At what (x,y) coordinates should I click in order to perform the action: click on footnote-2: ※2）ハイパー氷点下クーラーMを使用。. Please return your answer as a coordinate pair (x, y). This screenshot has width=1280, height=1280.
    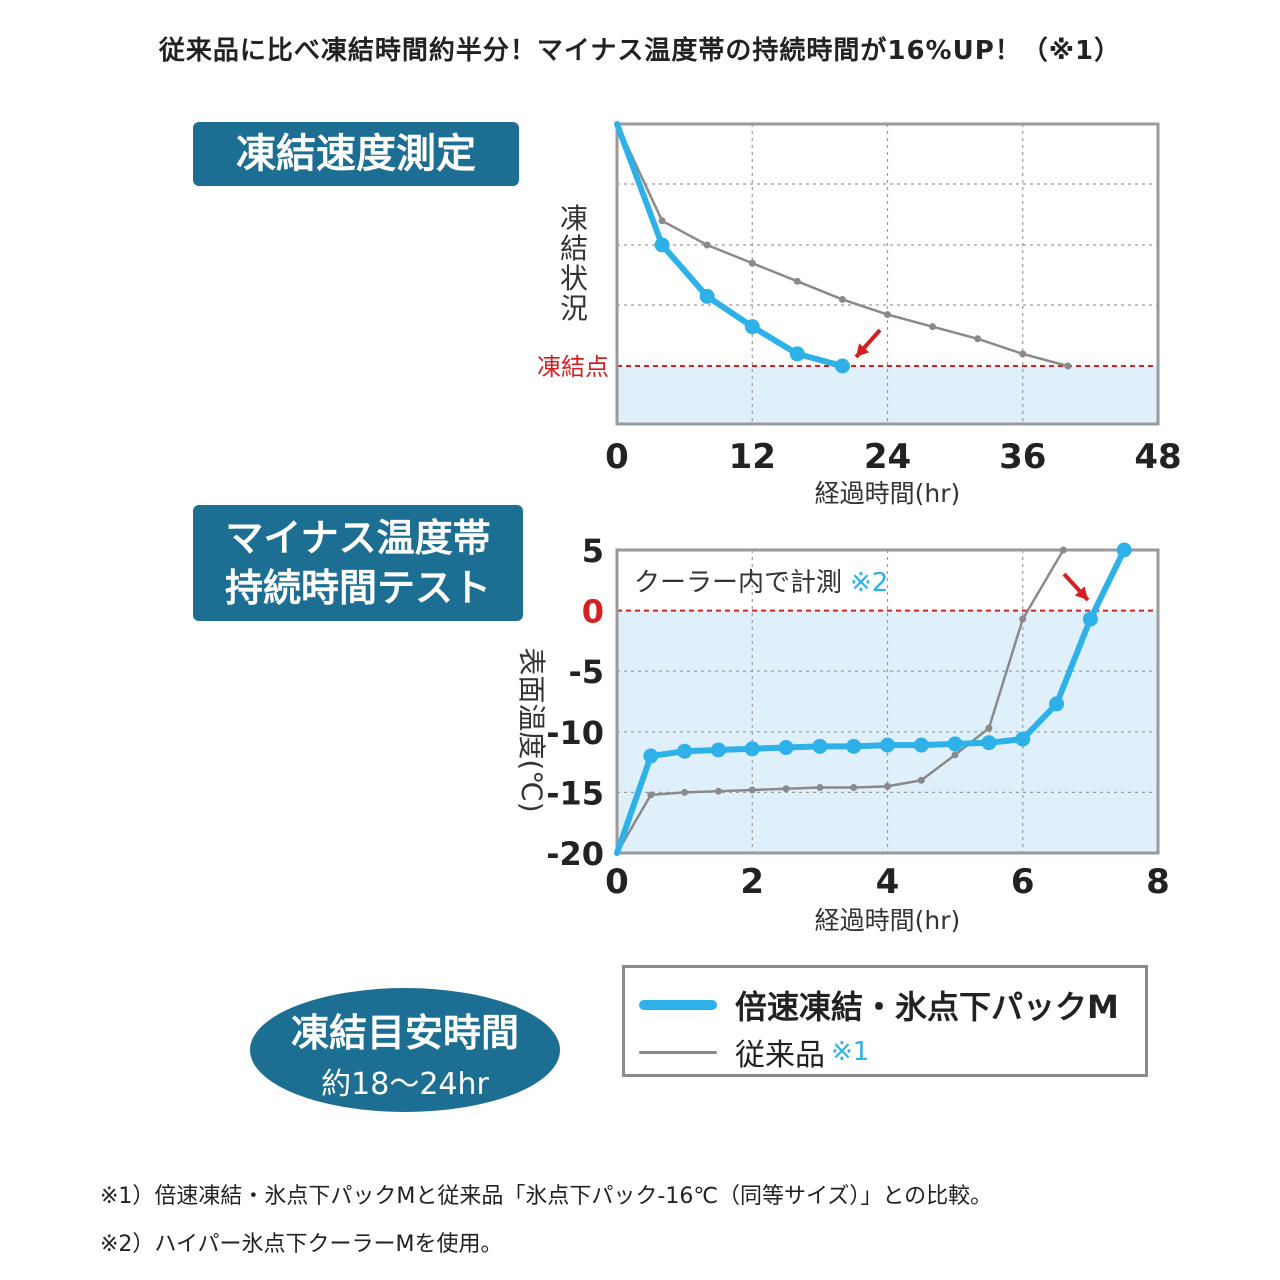
    Looking at the image, I should click on (301, 1244).